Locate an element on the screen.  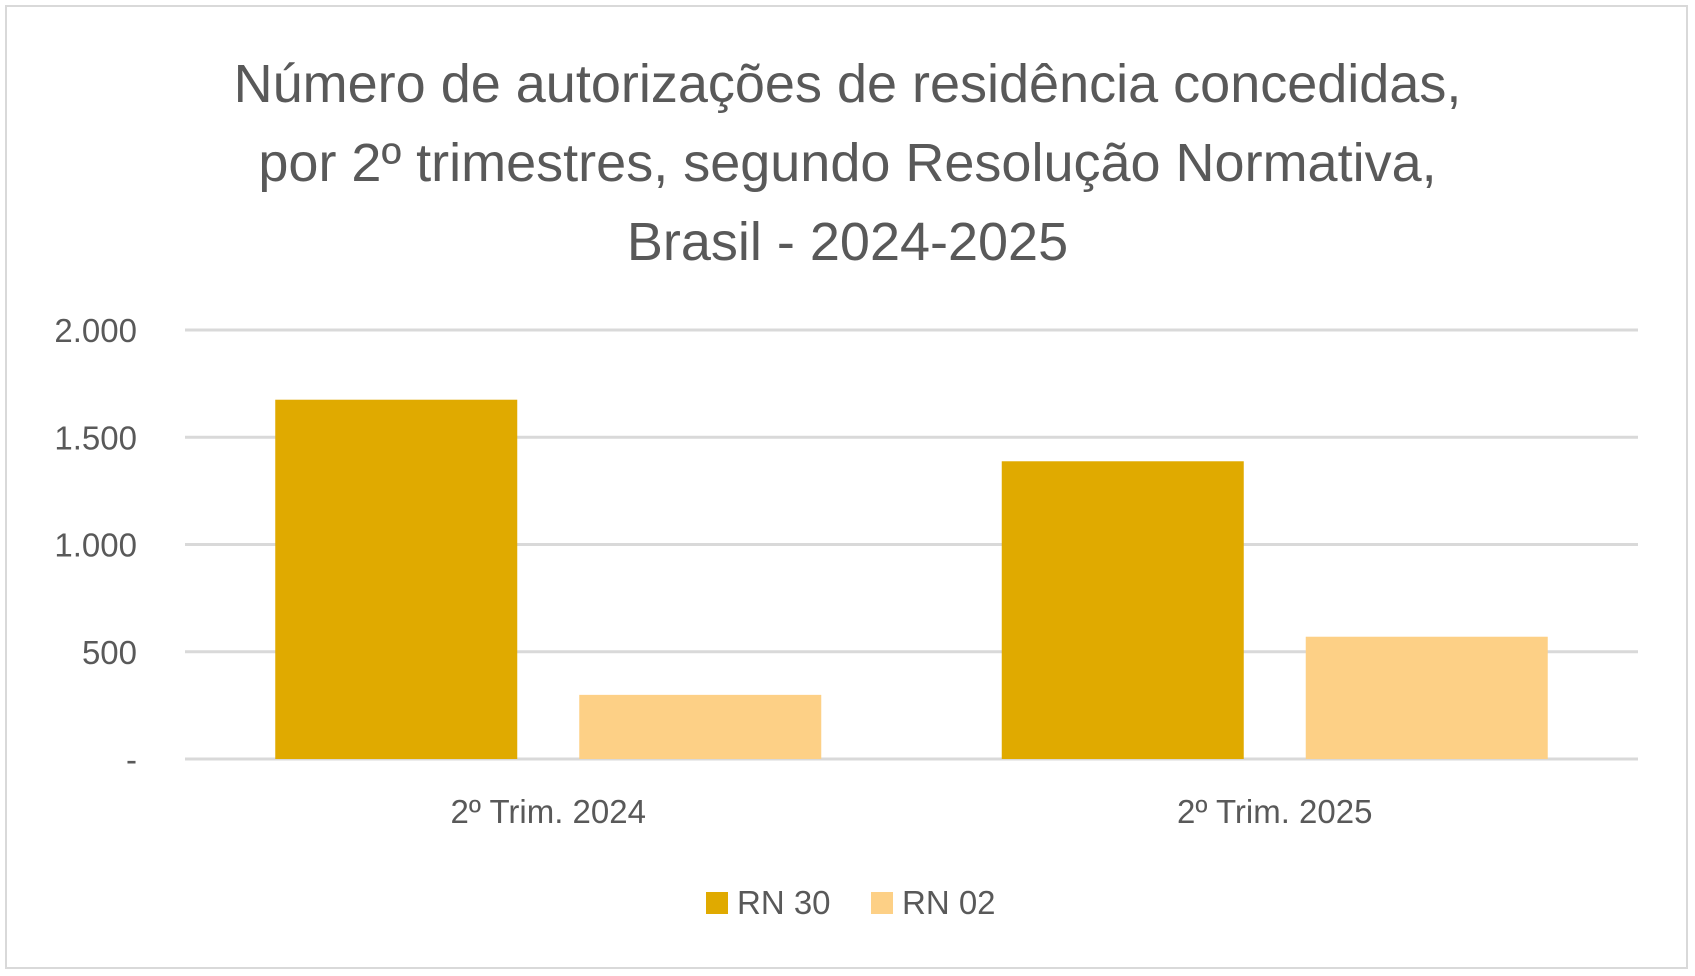
x-tick-label: 2º Trim. 2024 is located at coordinates (548, 811).